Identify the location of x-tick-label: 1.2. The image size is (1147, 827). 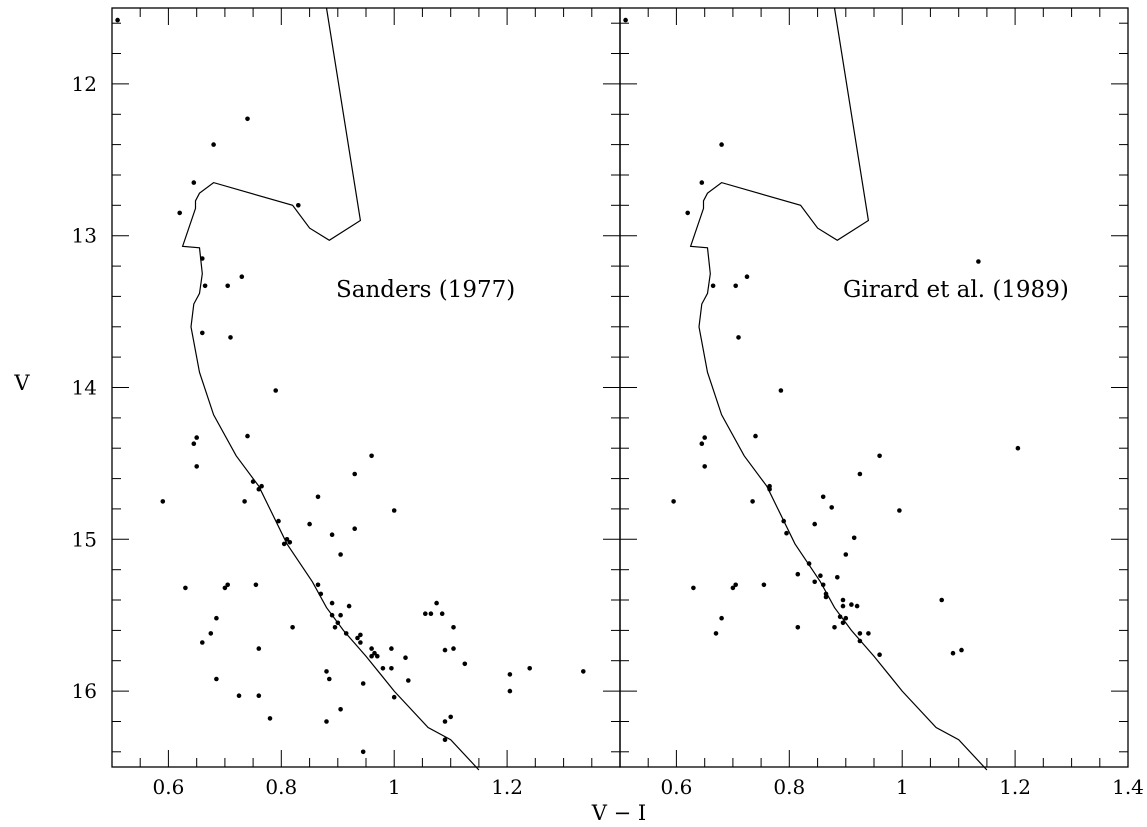
(507, 787).